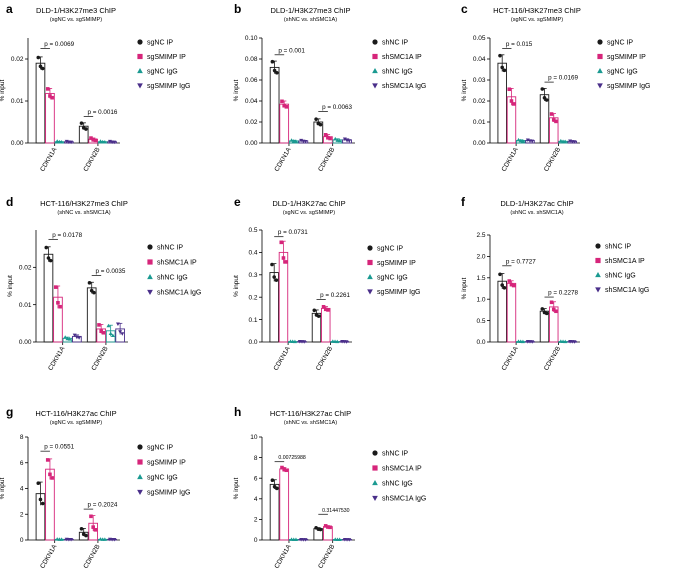 The height and width of the screenshot is (578, 685). Describe the element at coordinates (251, 80) in the screenshot. I see `y-tick-label: 0.06` at that location.